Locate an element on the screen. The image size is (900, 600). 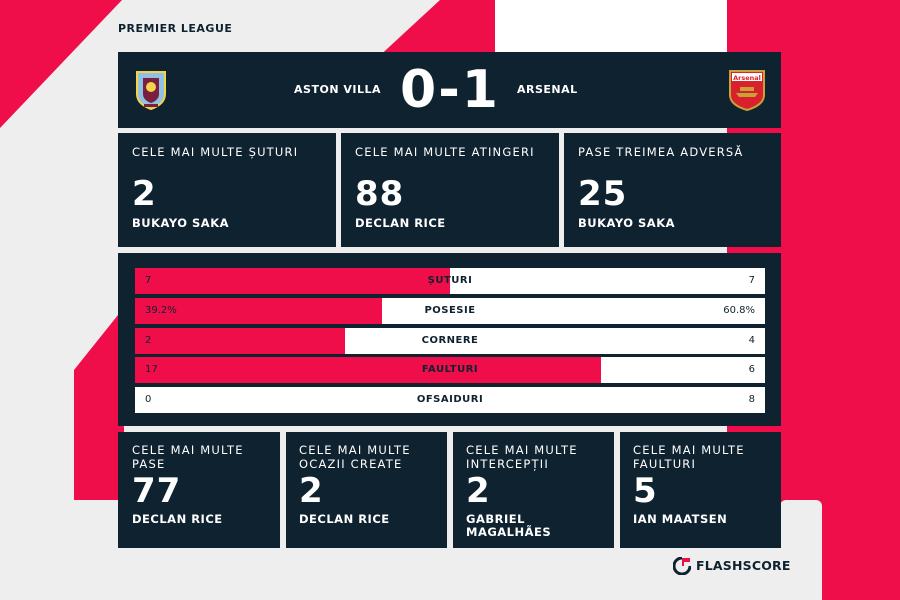
home-team-name: ASTON VILLA is located at coordinates (337, 89).